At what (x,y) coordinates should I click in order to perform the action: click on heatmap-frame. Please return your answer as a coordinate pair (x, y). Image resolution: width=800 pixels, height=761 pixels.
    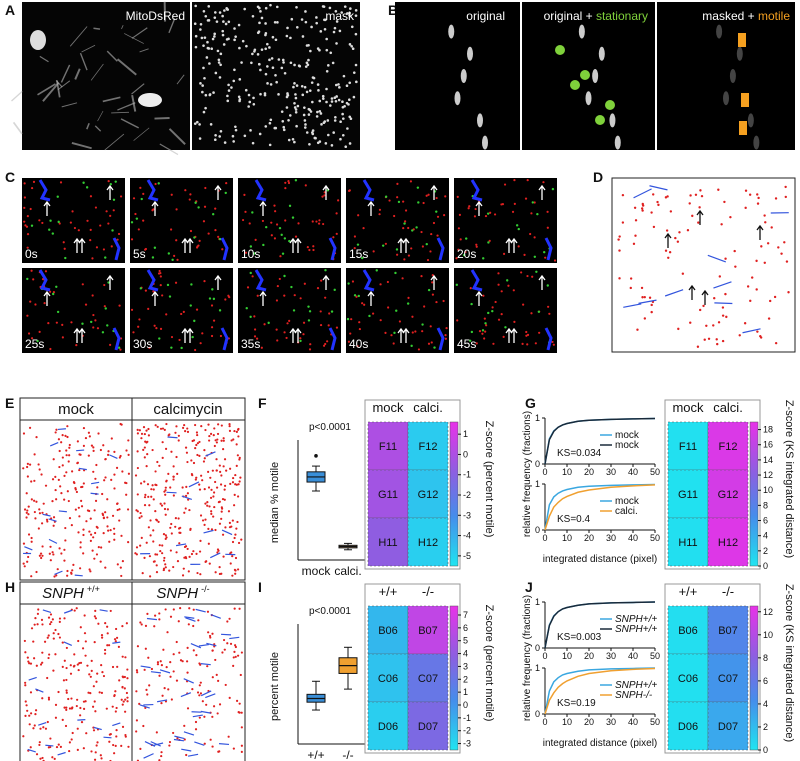
    Looking at the image, I should click on (412, 668).